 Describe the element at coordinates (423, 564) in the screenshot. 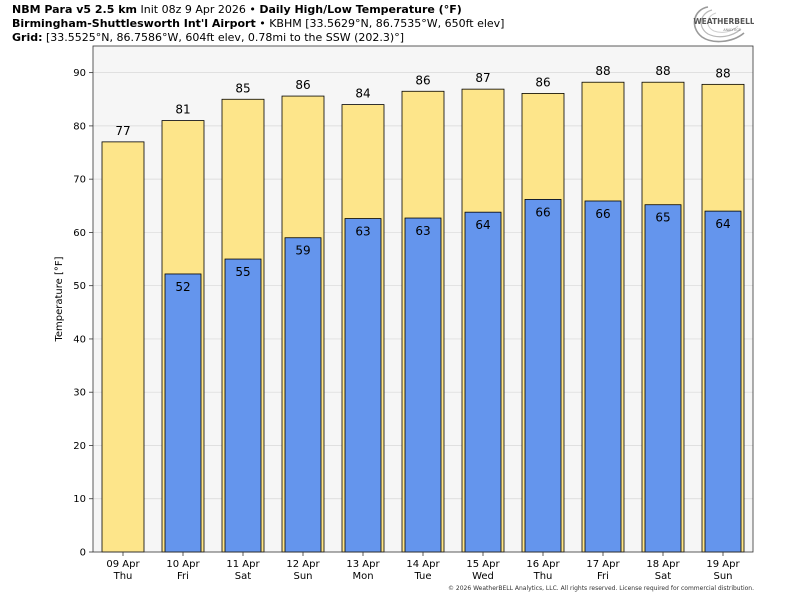

I see `x-tick-date-label: 14 Apr` at that location.